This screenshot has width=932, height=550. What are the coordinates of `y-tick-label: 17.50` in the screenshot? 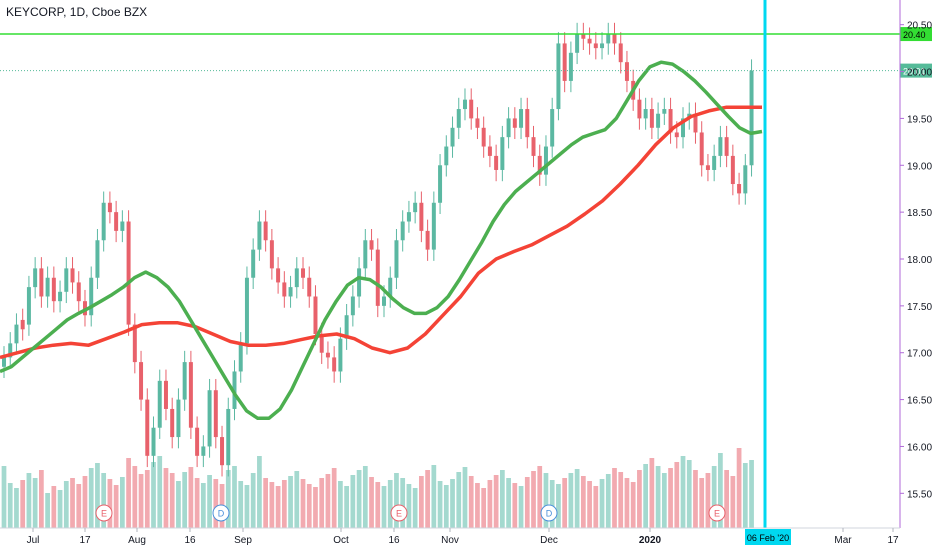 It's located at (919, 307).